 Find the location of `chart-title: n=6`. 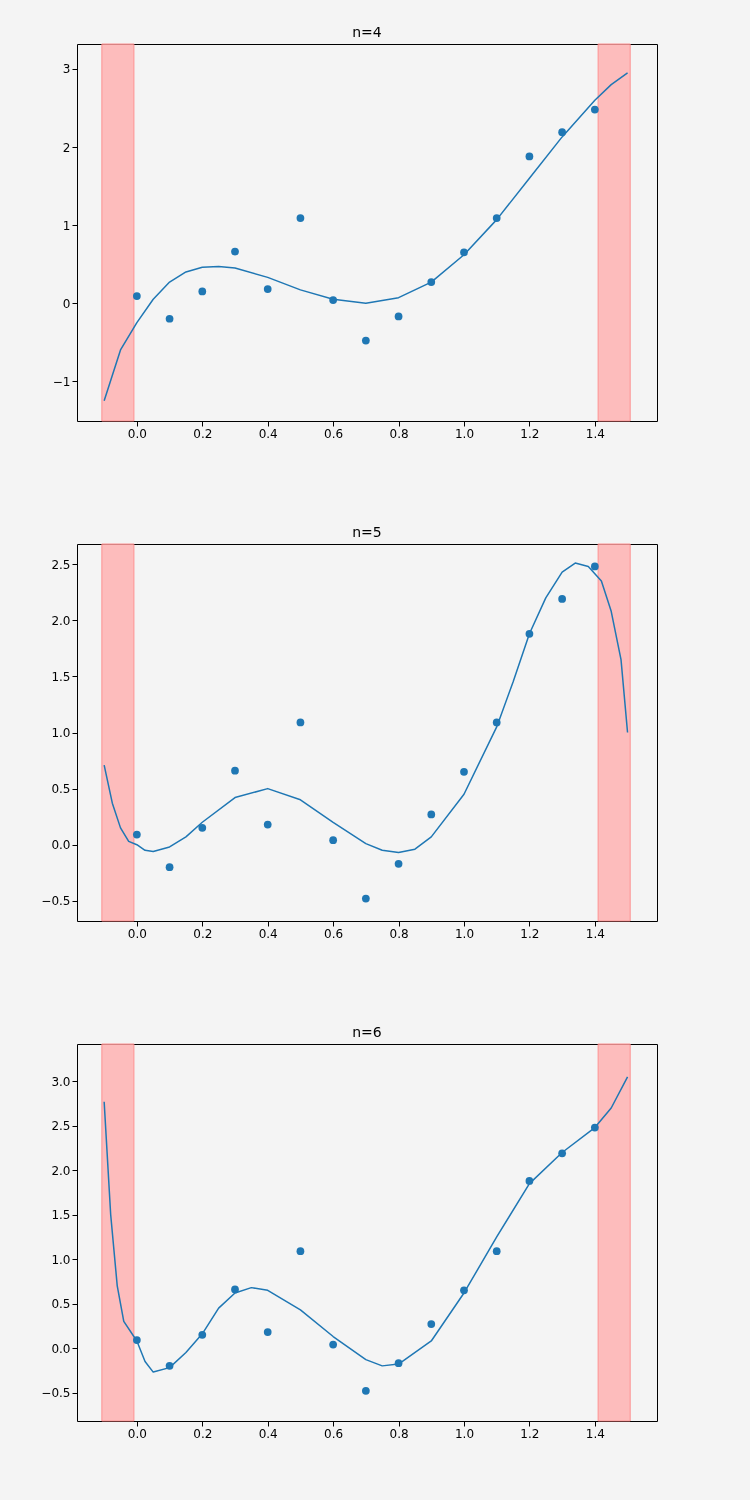

chart-title: n=6 is located at coordinates (367, 1031).